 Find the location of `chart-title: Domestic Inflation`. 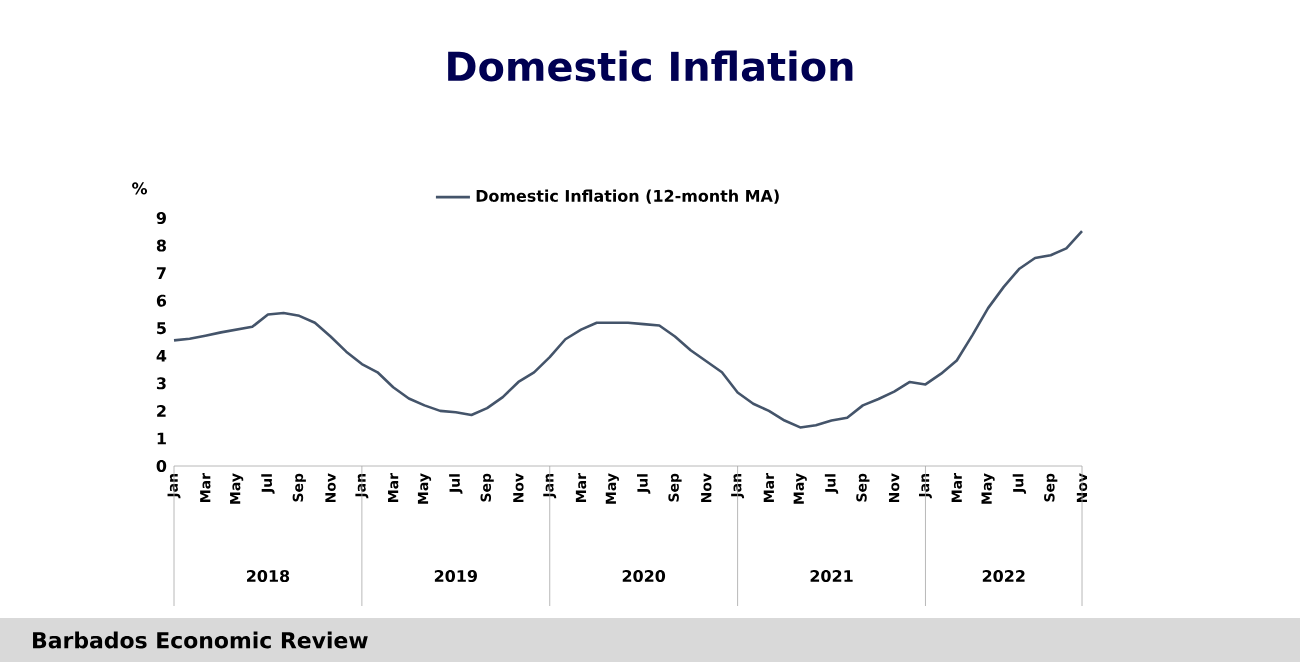

chart-title: Domestic Inflation is located at coordinates (650, 66).